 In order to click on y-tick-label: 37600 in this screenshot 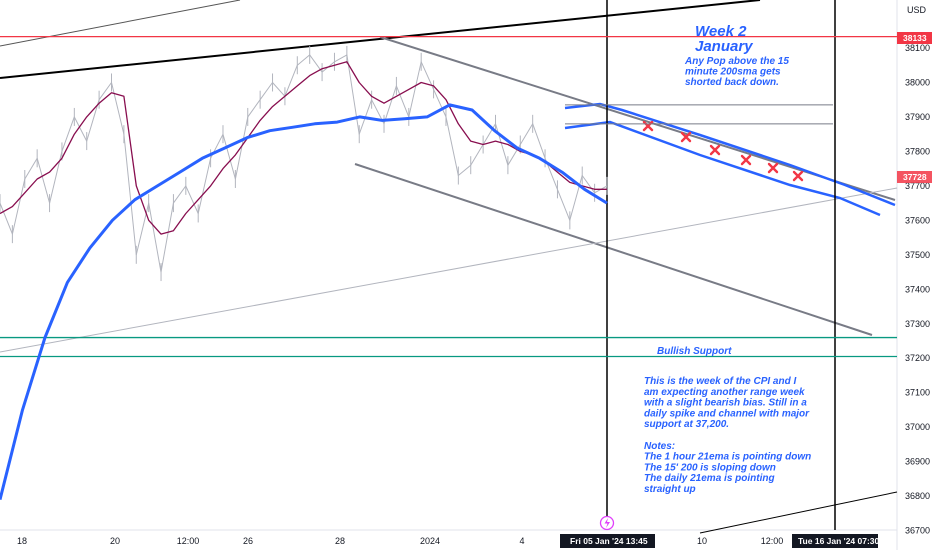, I will do `click(917, 220)`.